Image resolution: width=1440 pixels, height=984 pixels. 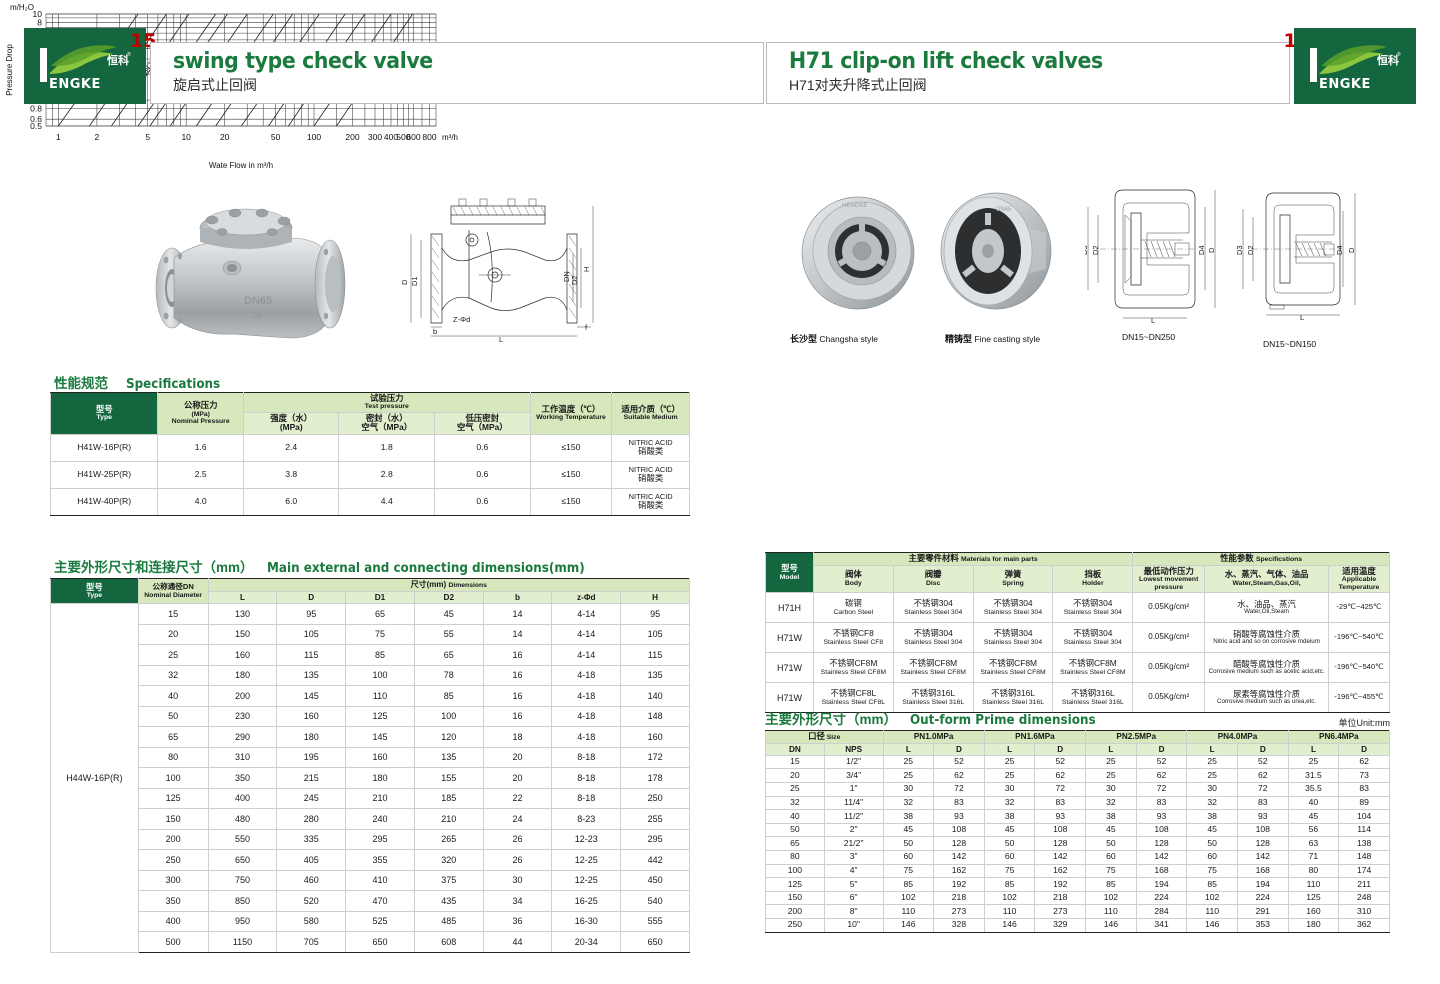 I want to click on table-cell-disc: 不锈钢304 Stainless Steel 304, so click(x=933, y=638).